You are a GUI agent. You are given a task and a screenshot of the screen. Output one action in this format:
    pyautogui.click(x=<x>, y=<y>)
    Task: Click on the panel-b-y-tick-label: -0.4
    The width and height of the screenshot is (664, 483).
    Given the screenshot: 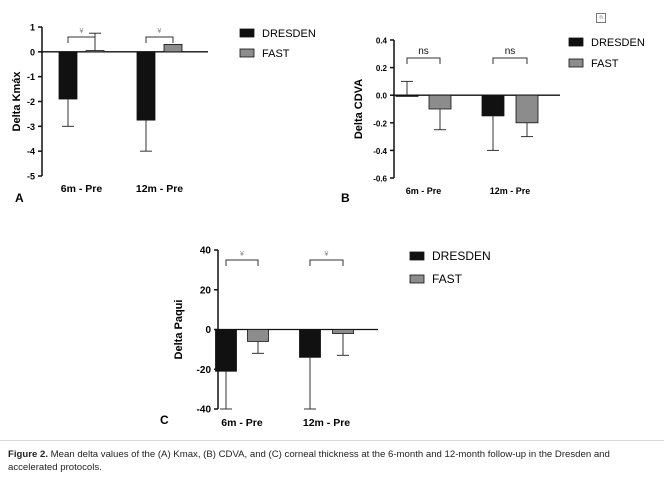 What is the action you would take?
    pyautogui.click(x=380, y=151)
    